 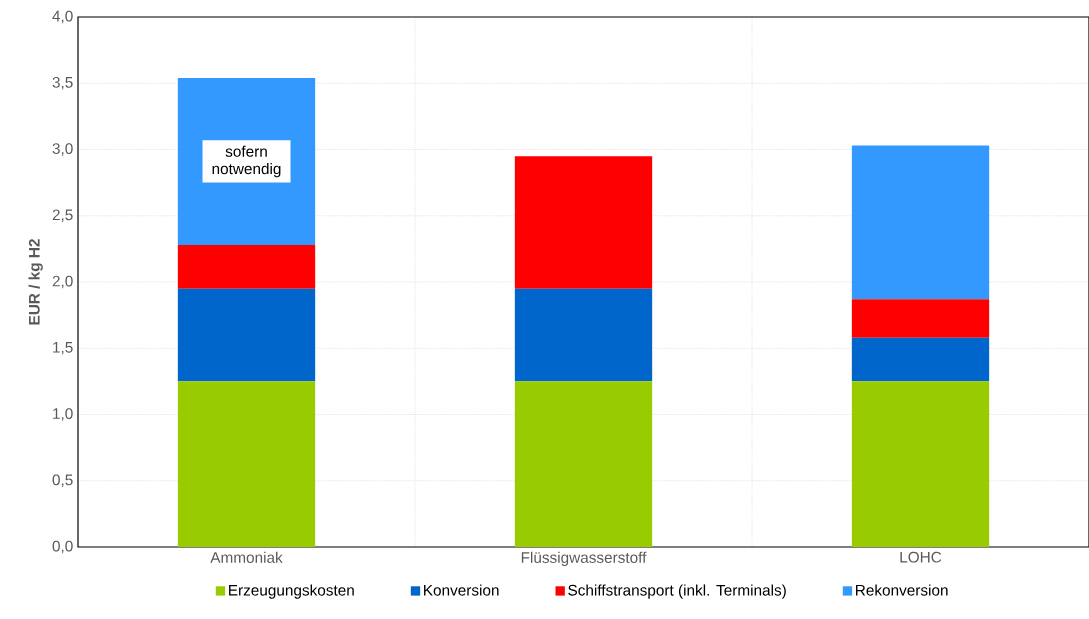 I want to click on y-axis-title: EUR / kg H2, so click(x=35, y=282).